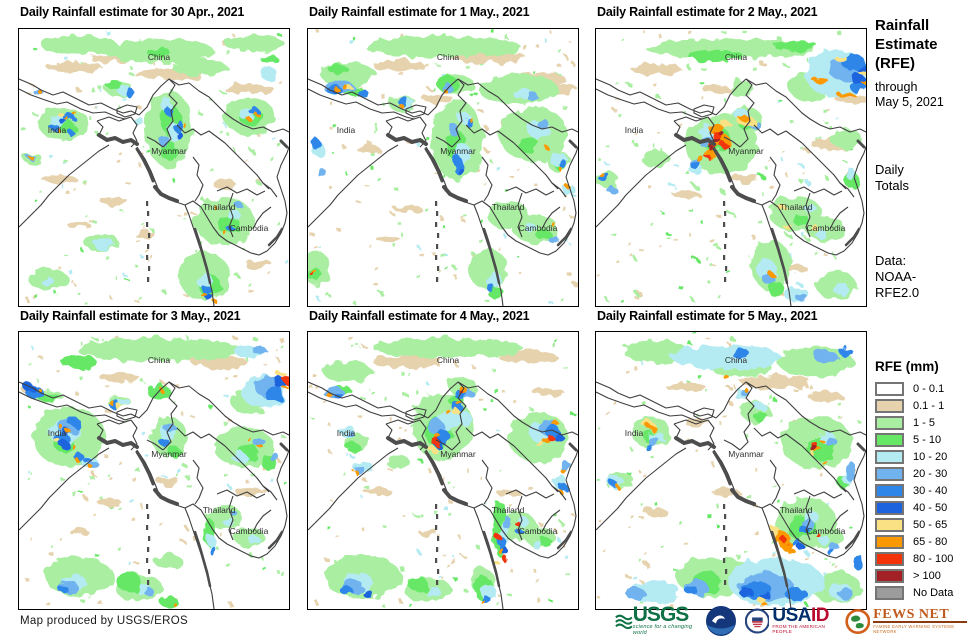  I want to click on sidebar-title-line: Estimate, so click(906, 44).